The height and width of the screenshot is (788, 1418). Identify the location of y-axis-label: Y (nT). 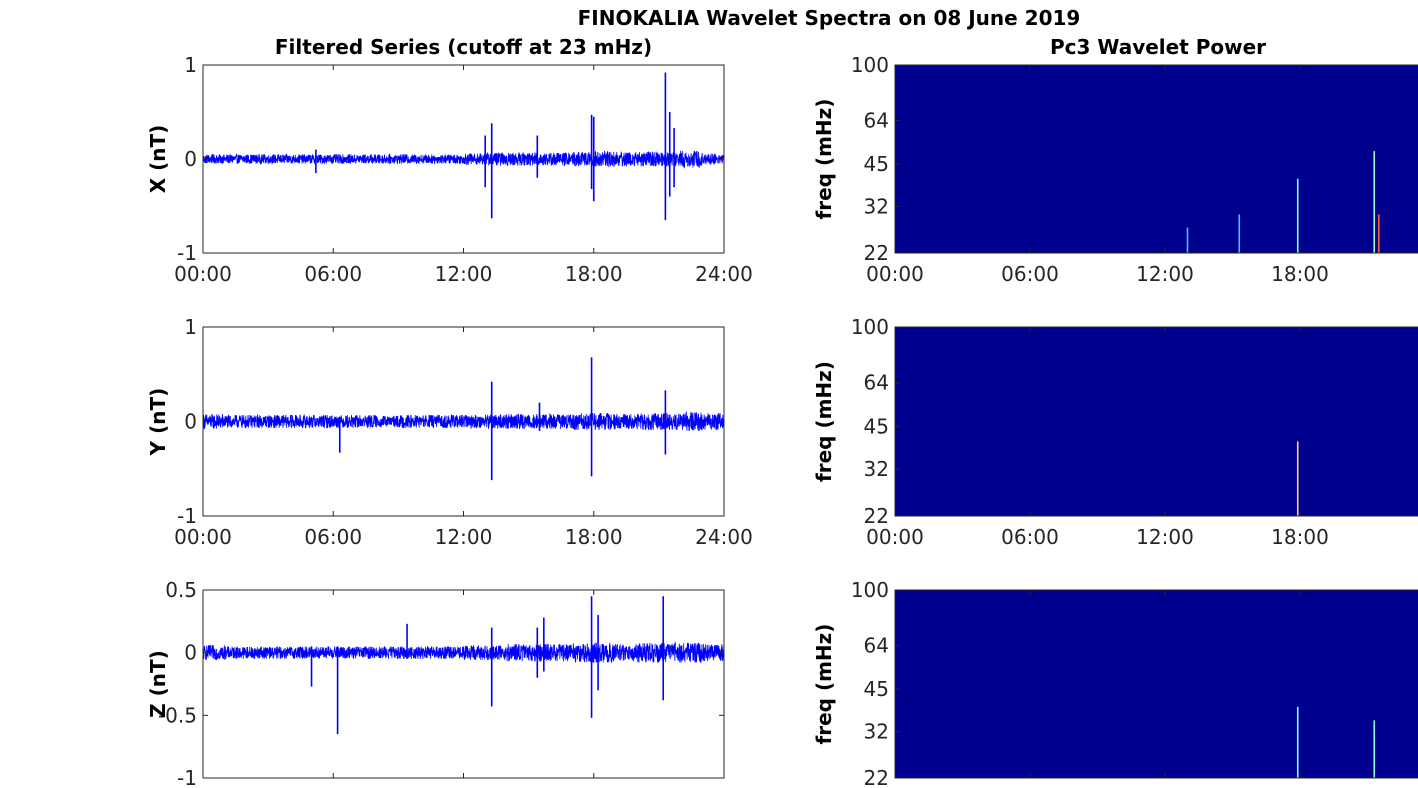
(158, 422).